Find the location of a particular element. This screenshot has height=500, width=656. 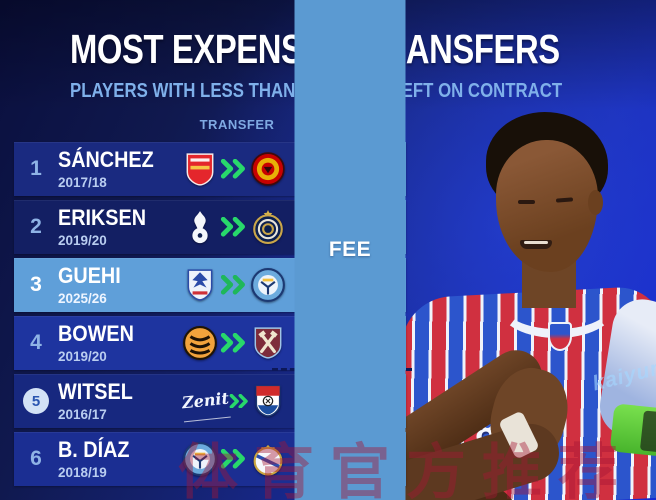

player-block: B. DÍAZ 2018/19 is located at coordinates (113, 458).